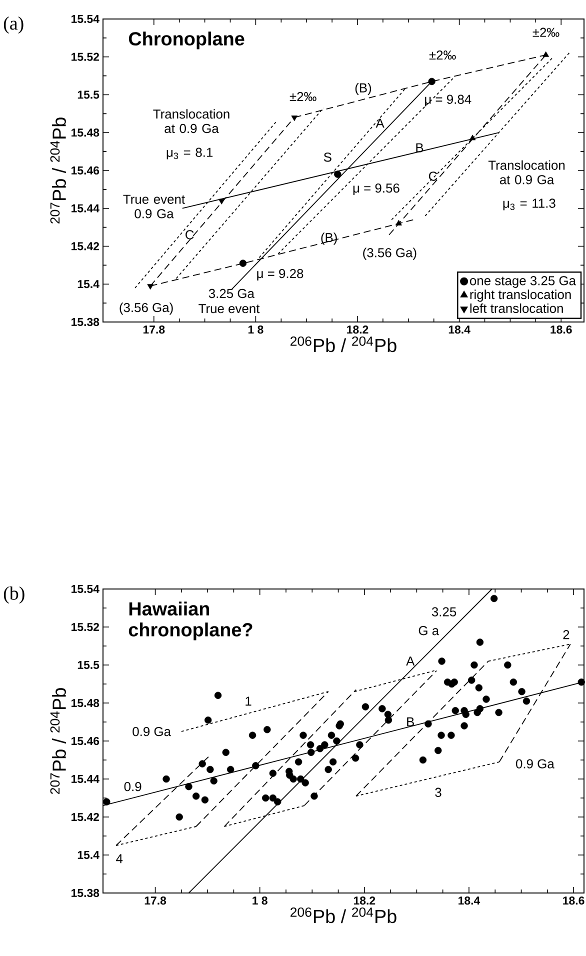  Describe the element at coordinates (280, 274) in the screenshot. I see `annotation: μ = 9.28` at that location.